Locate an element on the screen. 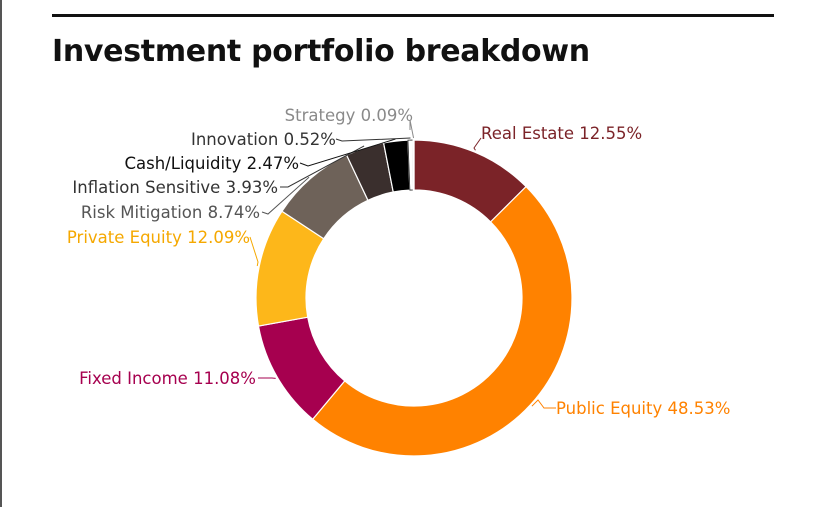  slice-label: Public Equity 48.53% is located at coordinates (643, 408).